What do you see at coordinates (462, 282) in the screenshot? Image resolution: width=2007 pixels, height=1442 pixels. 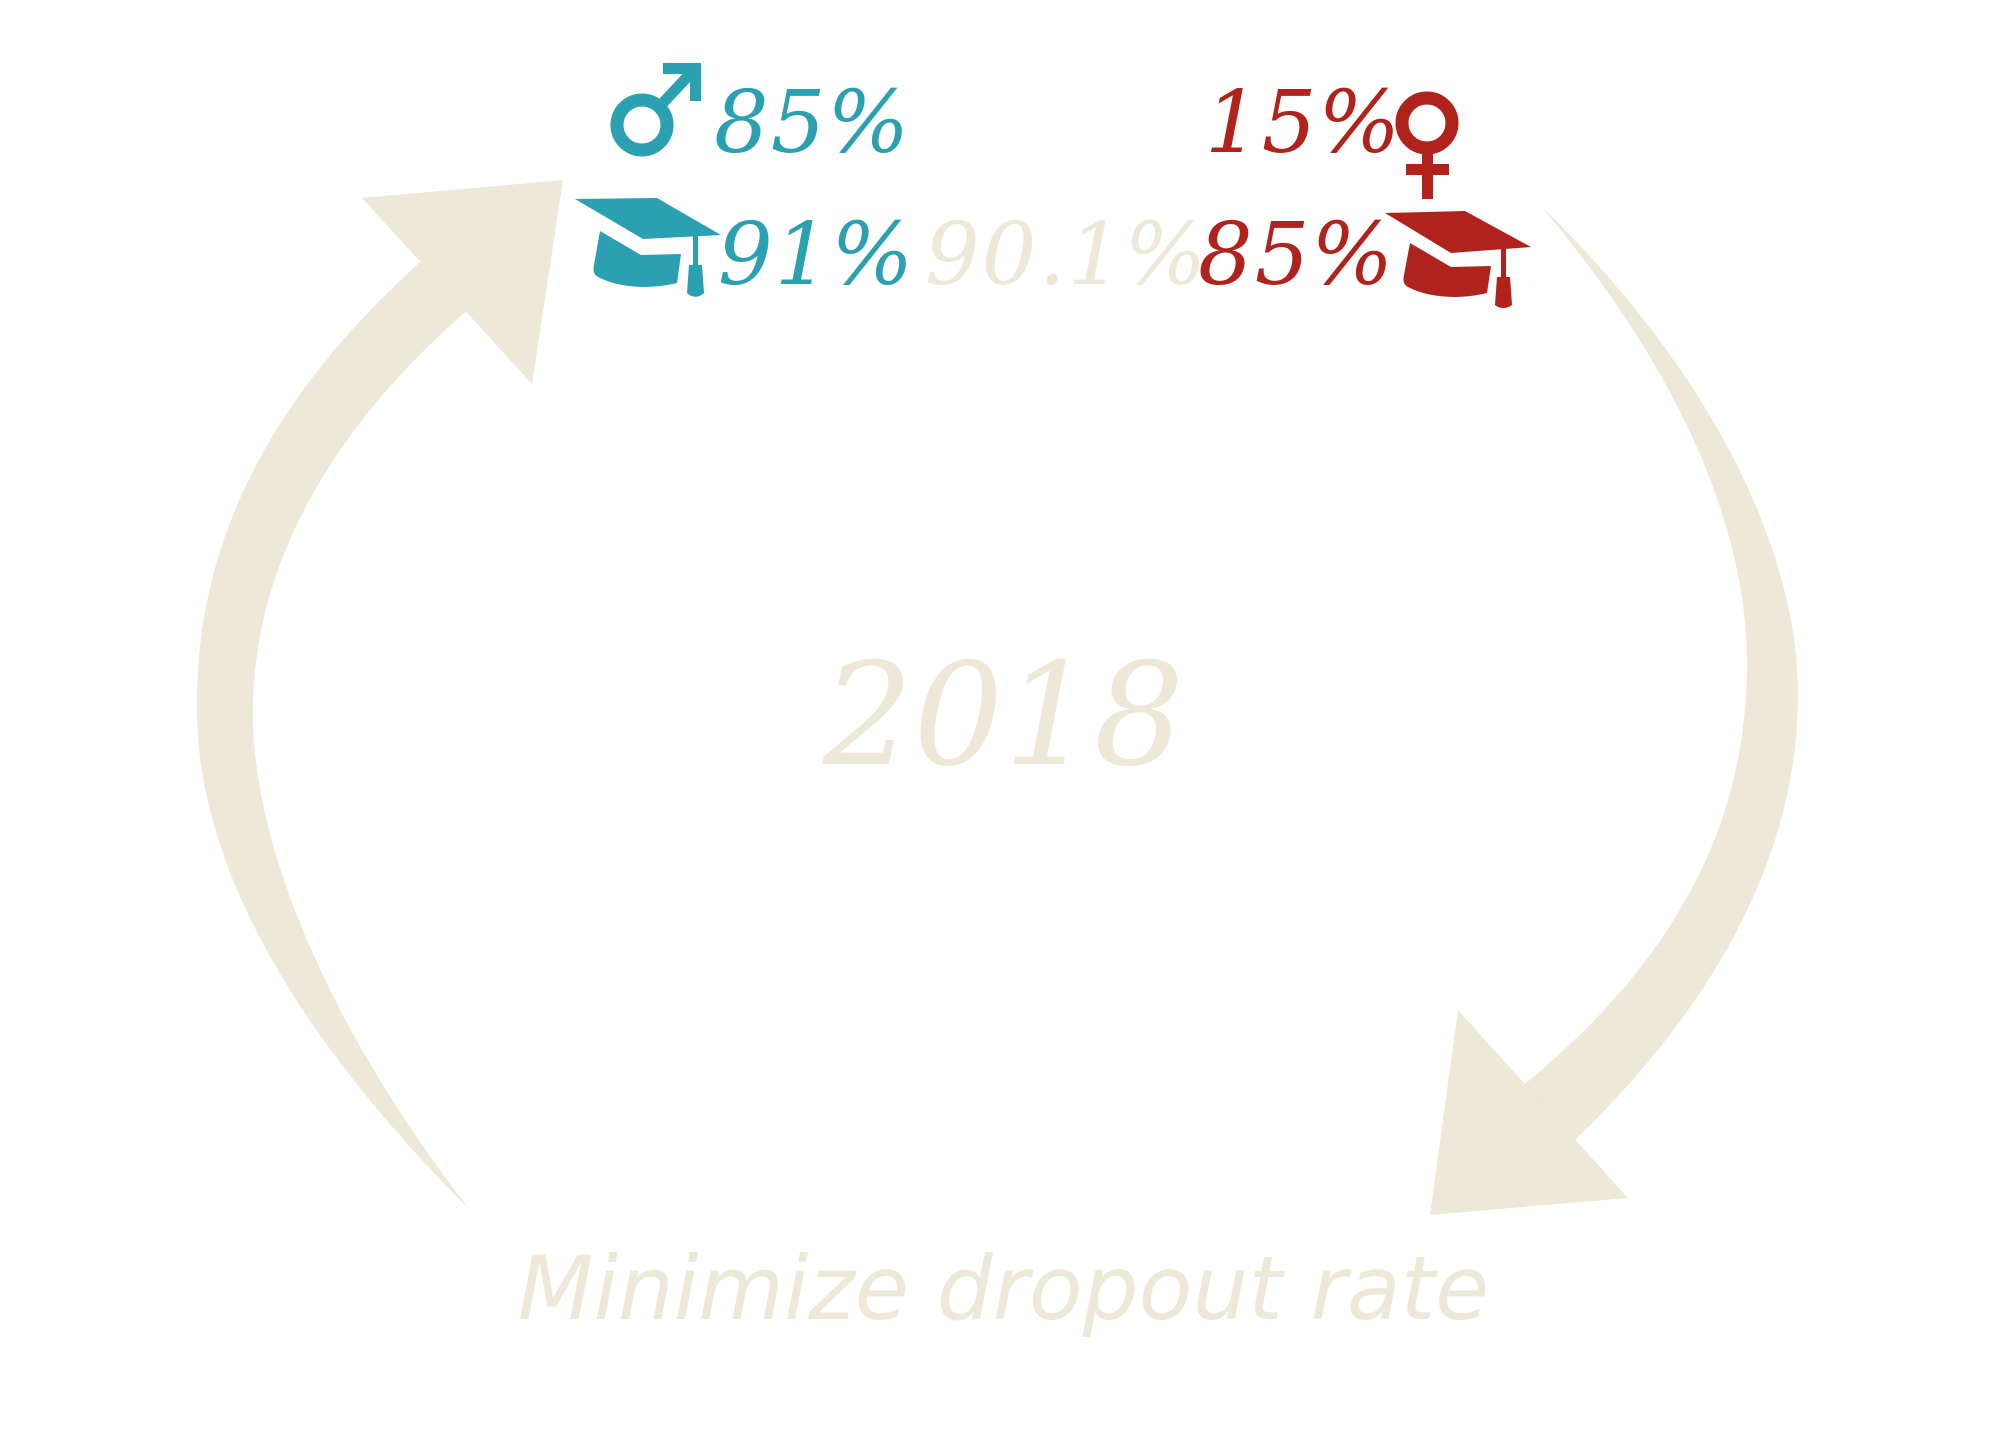 I see `left-arrow-head` at bounding box center [462, 282].